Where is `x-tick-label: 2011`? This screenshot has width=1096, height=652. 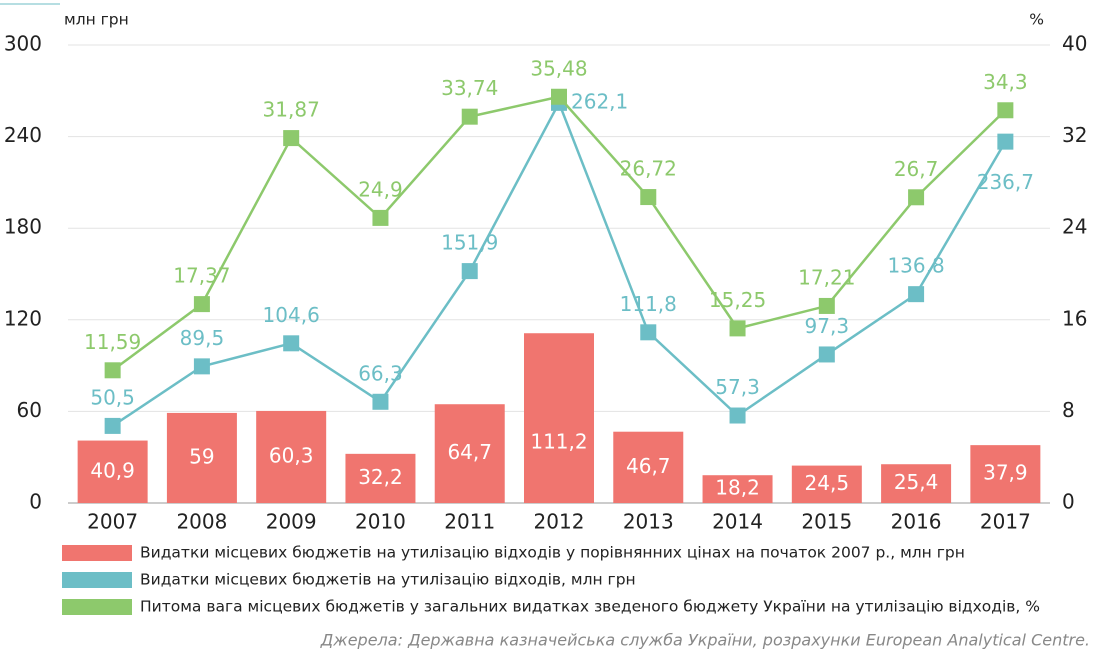 x-tick-label: 2011 is located at coordinates (469, 522).